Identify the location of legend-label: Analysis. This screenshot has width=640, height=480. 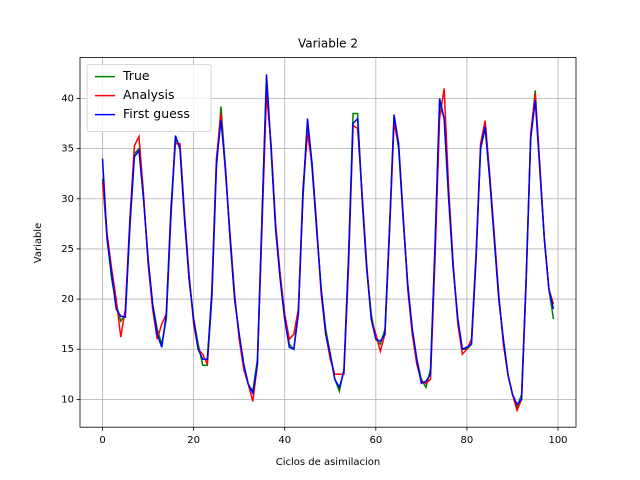
(149, 94).